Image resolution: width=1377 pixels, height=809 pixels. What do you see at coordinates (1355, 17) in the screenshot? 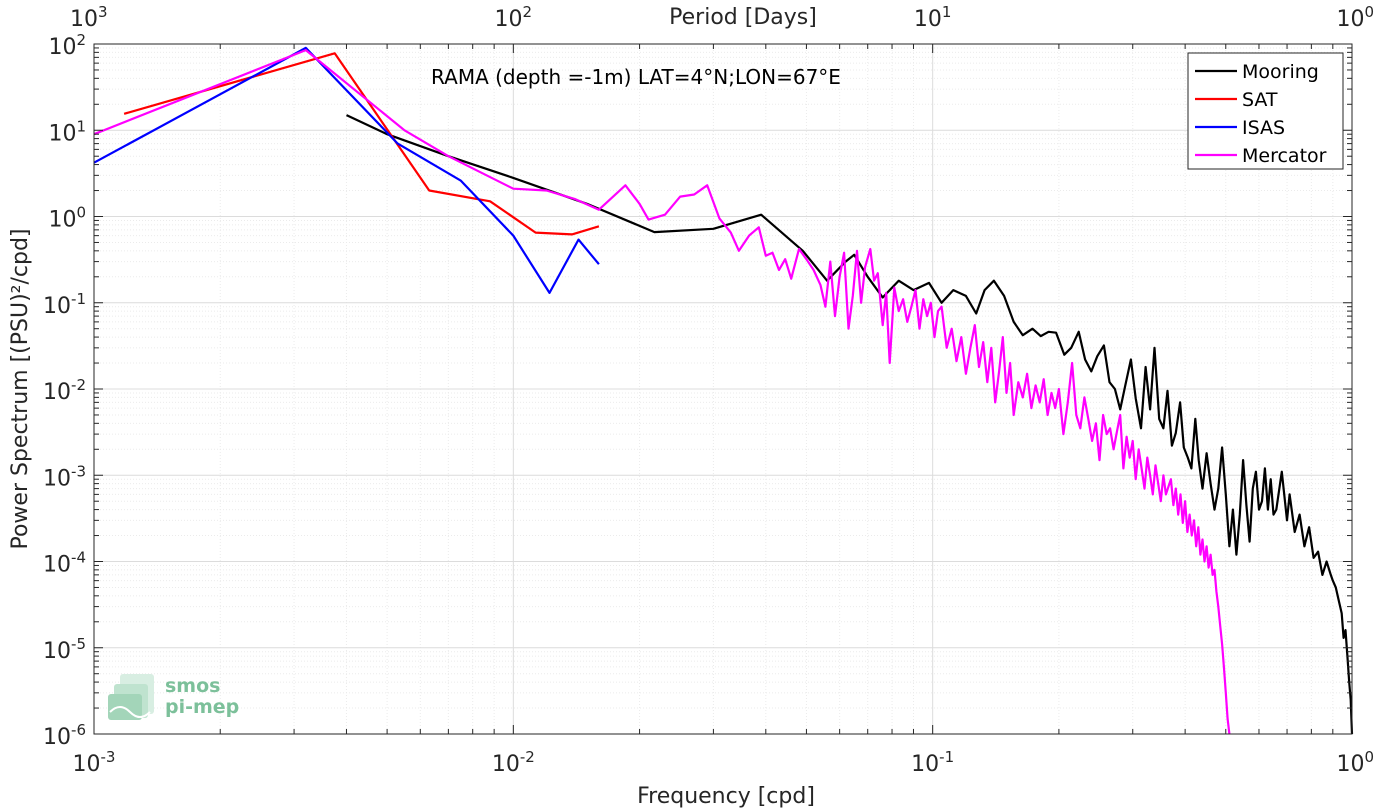
I see `top-tick-label: 10⁰` at bounding box center [1355, 17].